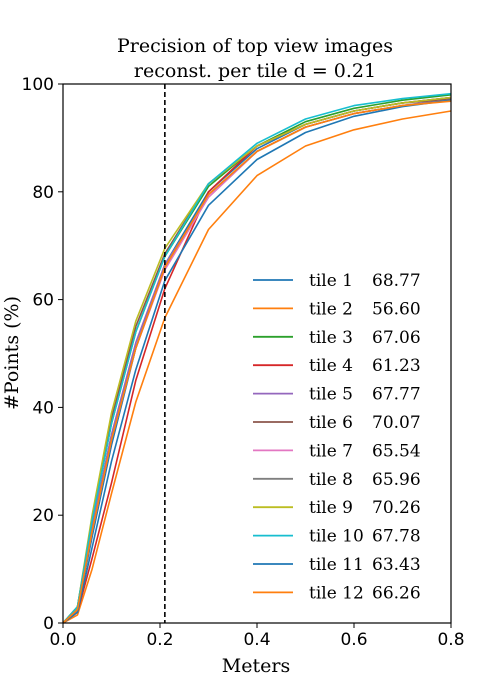 The image size is (500, 700). Describe the element at coordinates (256, 640) in the screenshot. I see `x-tick-label: 0.4` at that location.